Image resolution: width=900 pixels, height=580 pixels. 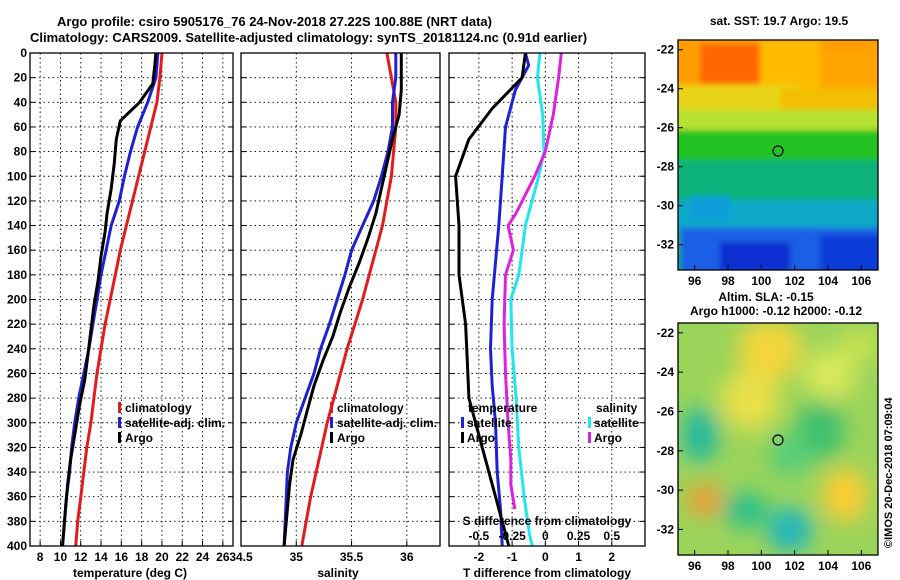 What do you see at coordinates (547, 573) in the screenshot?
I see `difference-x-label: T difference from climatology` at bounding box center [547, 573].